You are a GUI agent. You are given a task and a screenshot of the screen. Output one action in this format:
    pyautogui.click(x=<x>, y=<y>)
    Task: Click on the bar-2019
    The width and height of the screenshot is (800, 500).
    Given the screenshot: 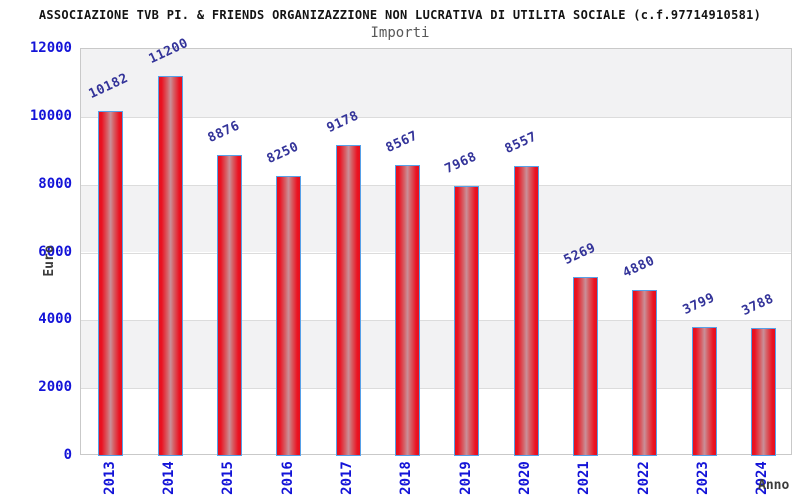 What is the action you would take?
    pyautogui.click(x=467, y=320)
    